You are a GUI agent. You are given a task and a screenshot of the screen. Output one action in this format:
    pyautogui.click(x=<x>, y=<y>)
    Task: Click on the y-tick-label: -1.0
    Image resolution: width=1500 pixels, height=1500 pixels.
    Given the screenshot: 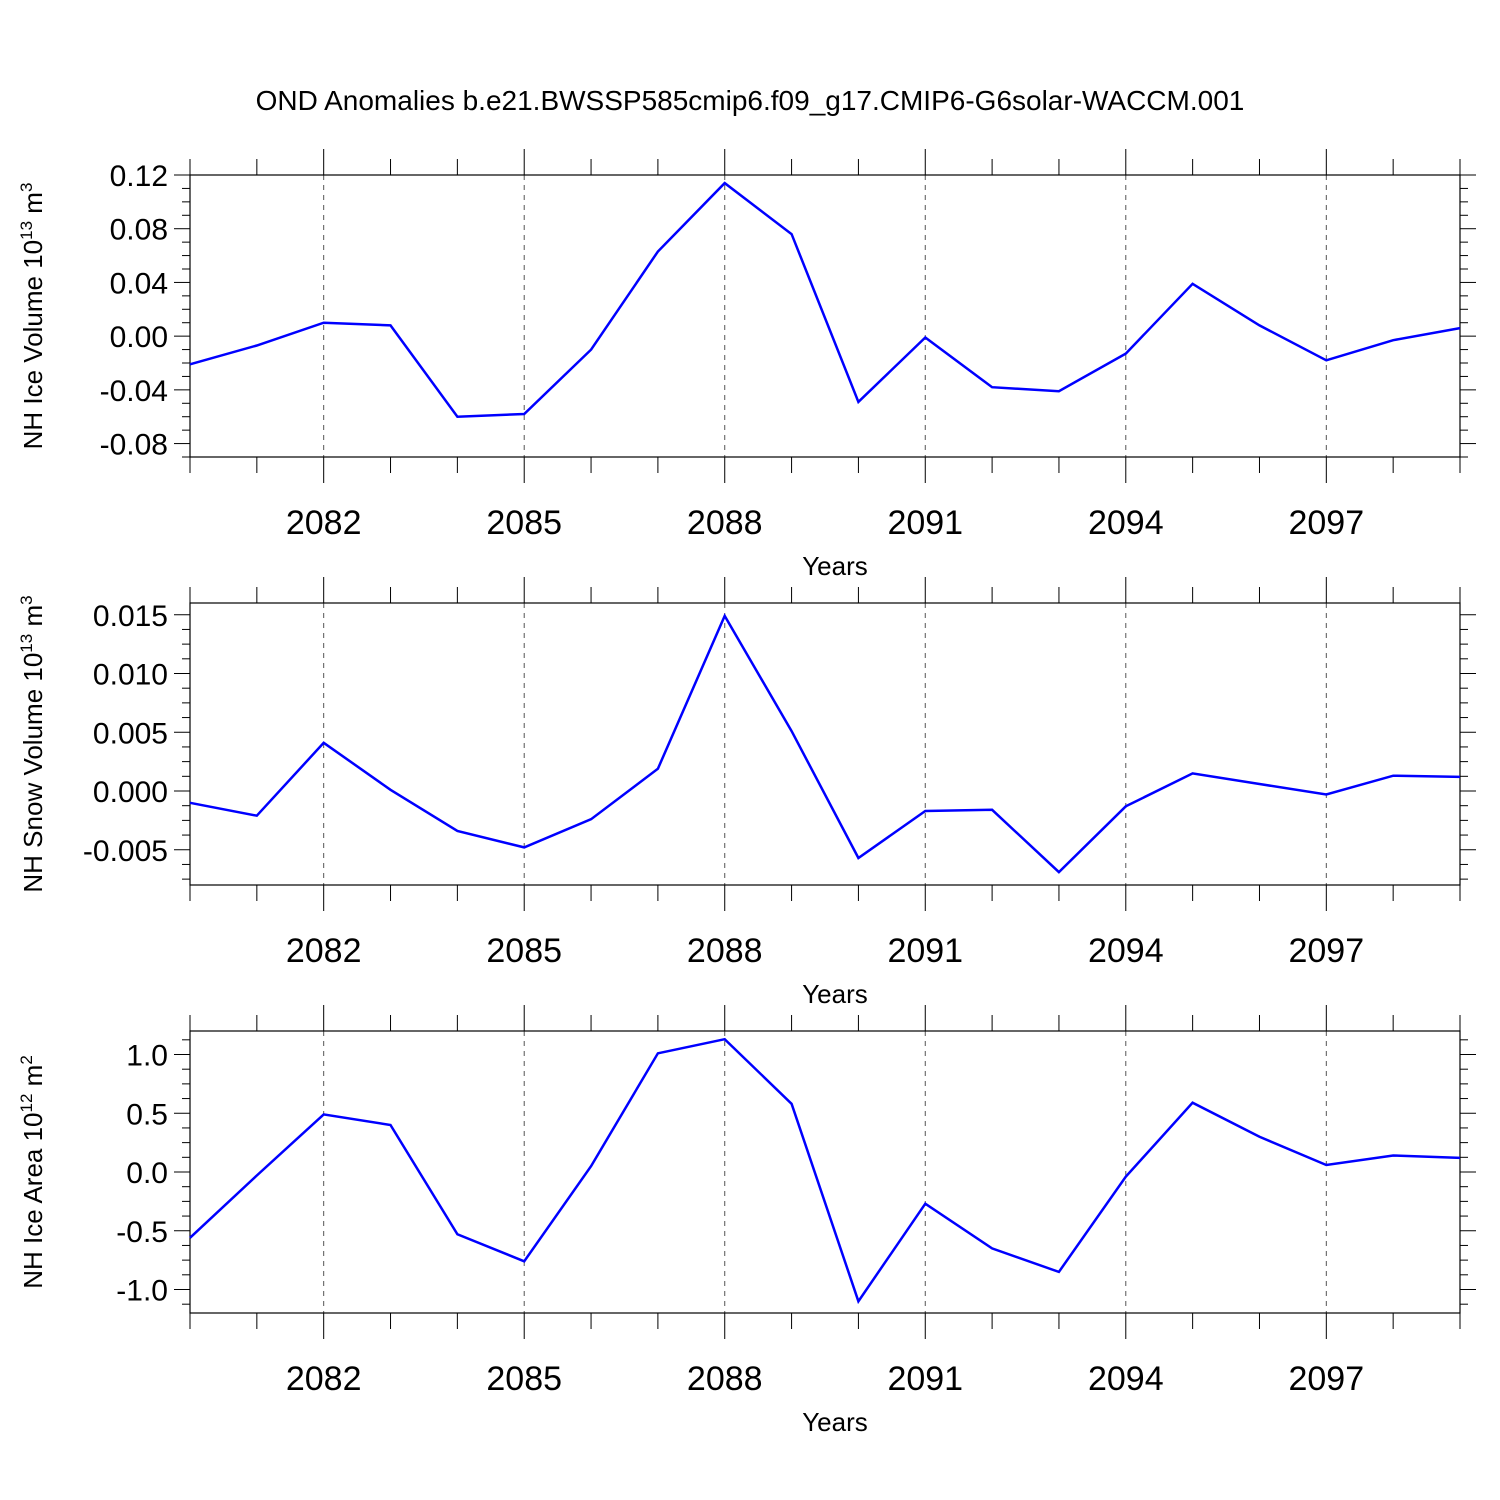 What is the action you would take?
    pyautogui.click(x=142, y=1291)
    